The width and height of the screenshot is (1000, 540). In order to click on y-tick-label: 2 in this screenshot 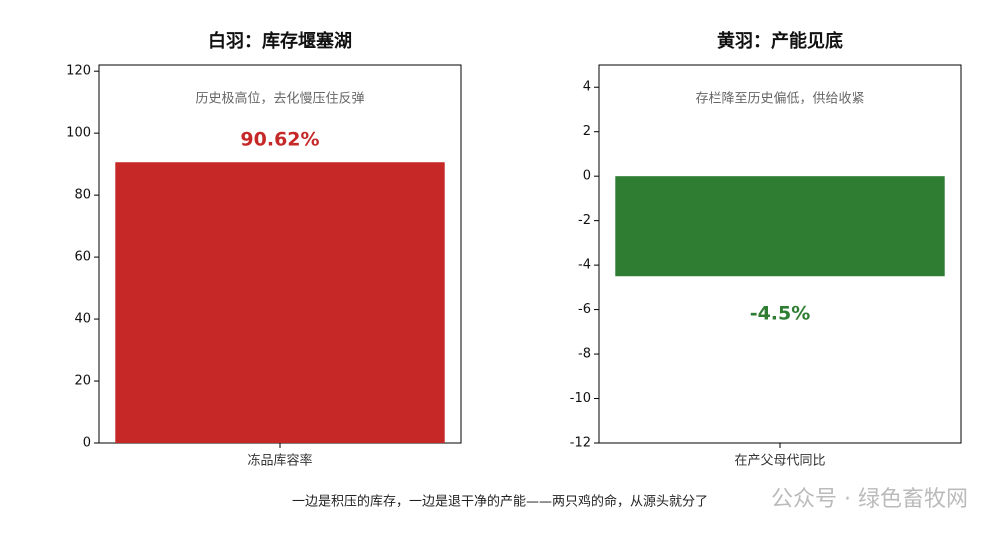, I will do `click(587, 131)`.